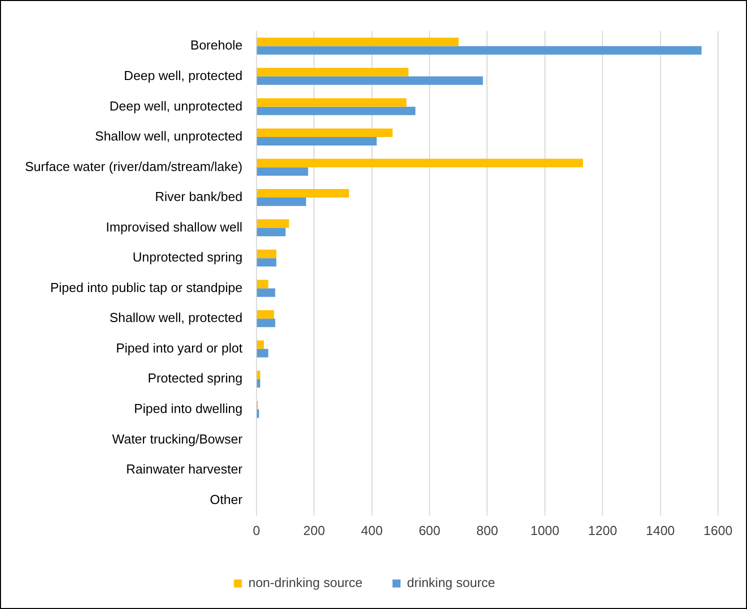 The width and height of the screenshot is (747, 609). I want to click on x-tick-label: 1000, so click(545, 530).